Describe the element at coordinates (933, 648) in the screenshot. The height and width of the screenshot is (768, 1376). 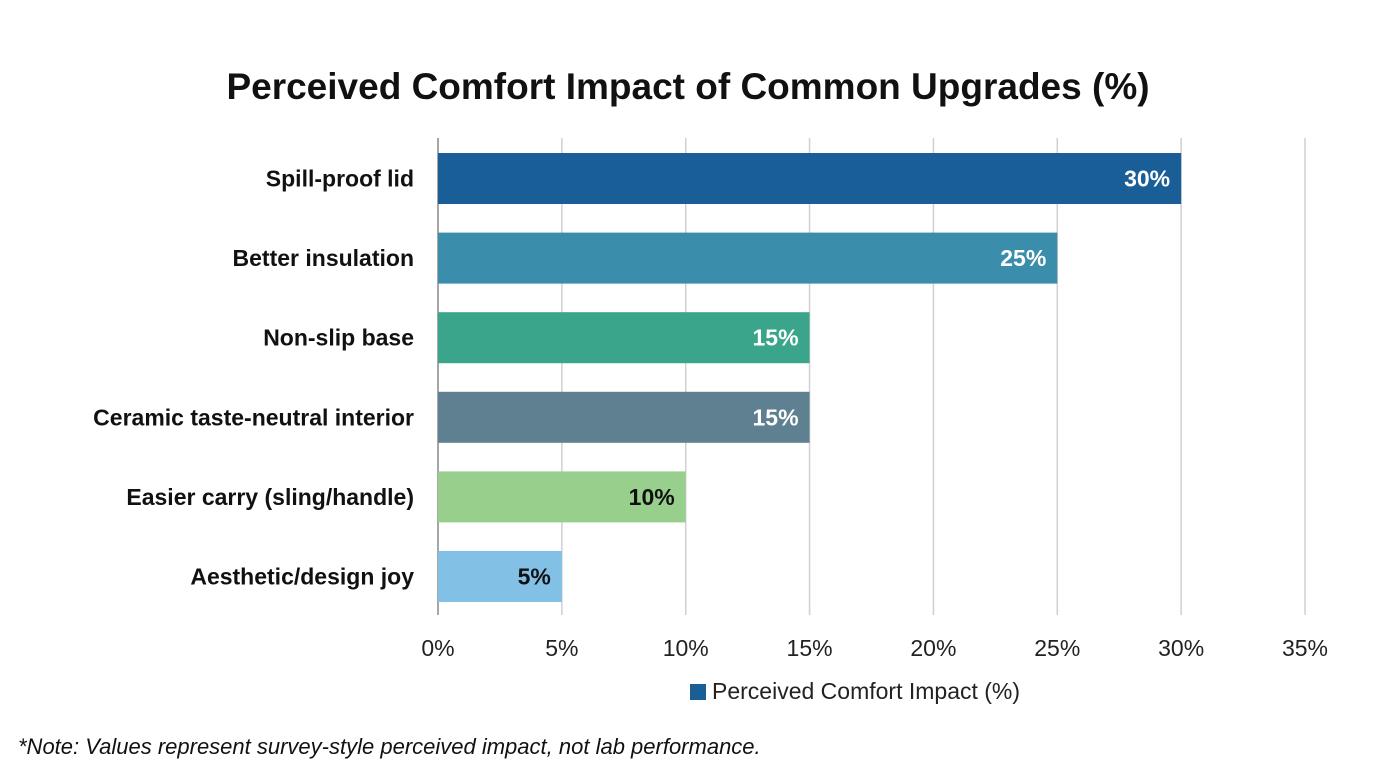
I see `x-tick-label: 20%` at that location.